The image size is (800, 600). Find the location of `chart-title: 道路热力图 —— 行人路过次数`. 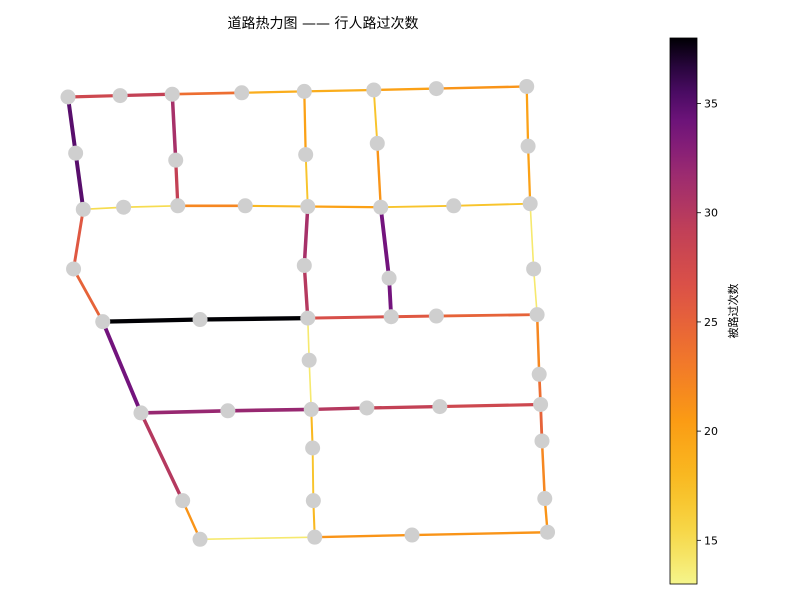

chart-title: 道路热力图 —— 行人路过次数 is located at coordinates (323, 24).